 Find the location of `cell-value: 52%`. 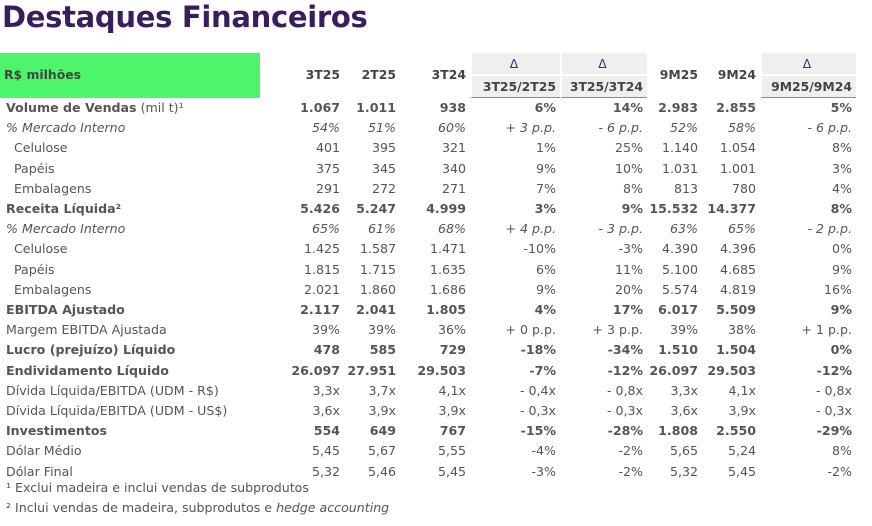

cell-value: 52% is located at coordinates (684, 128).